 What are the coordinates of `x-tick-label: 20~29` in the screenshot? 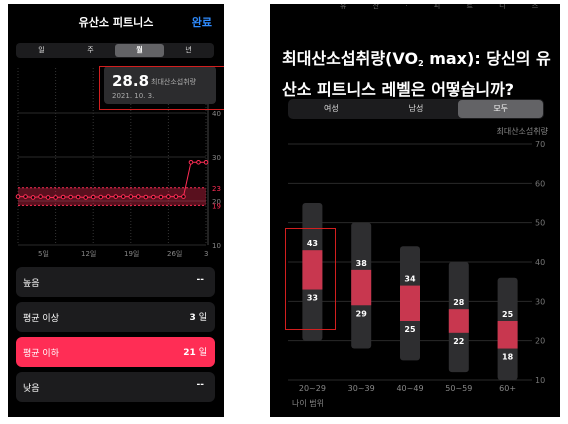 It's located at (312, 388).